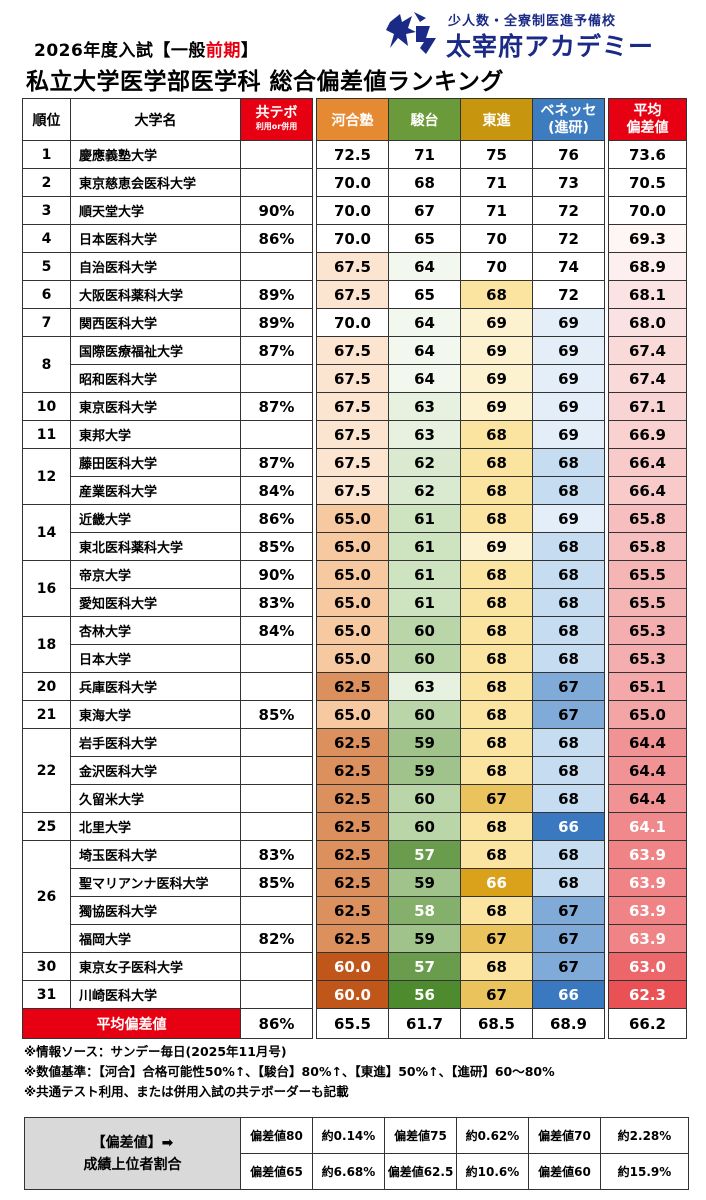  What do you see at coordinates (647, 294) in the screenshot?
I see `average-score: 68.1` at bounding box center [647, 294].